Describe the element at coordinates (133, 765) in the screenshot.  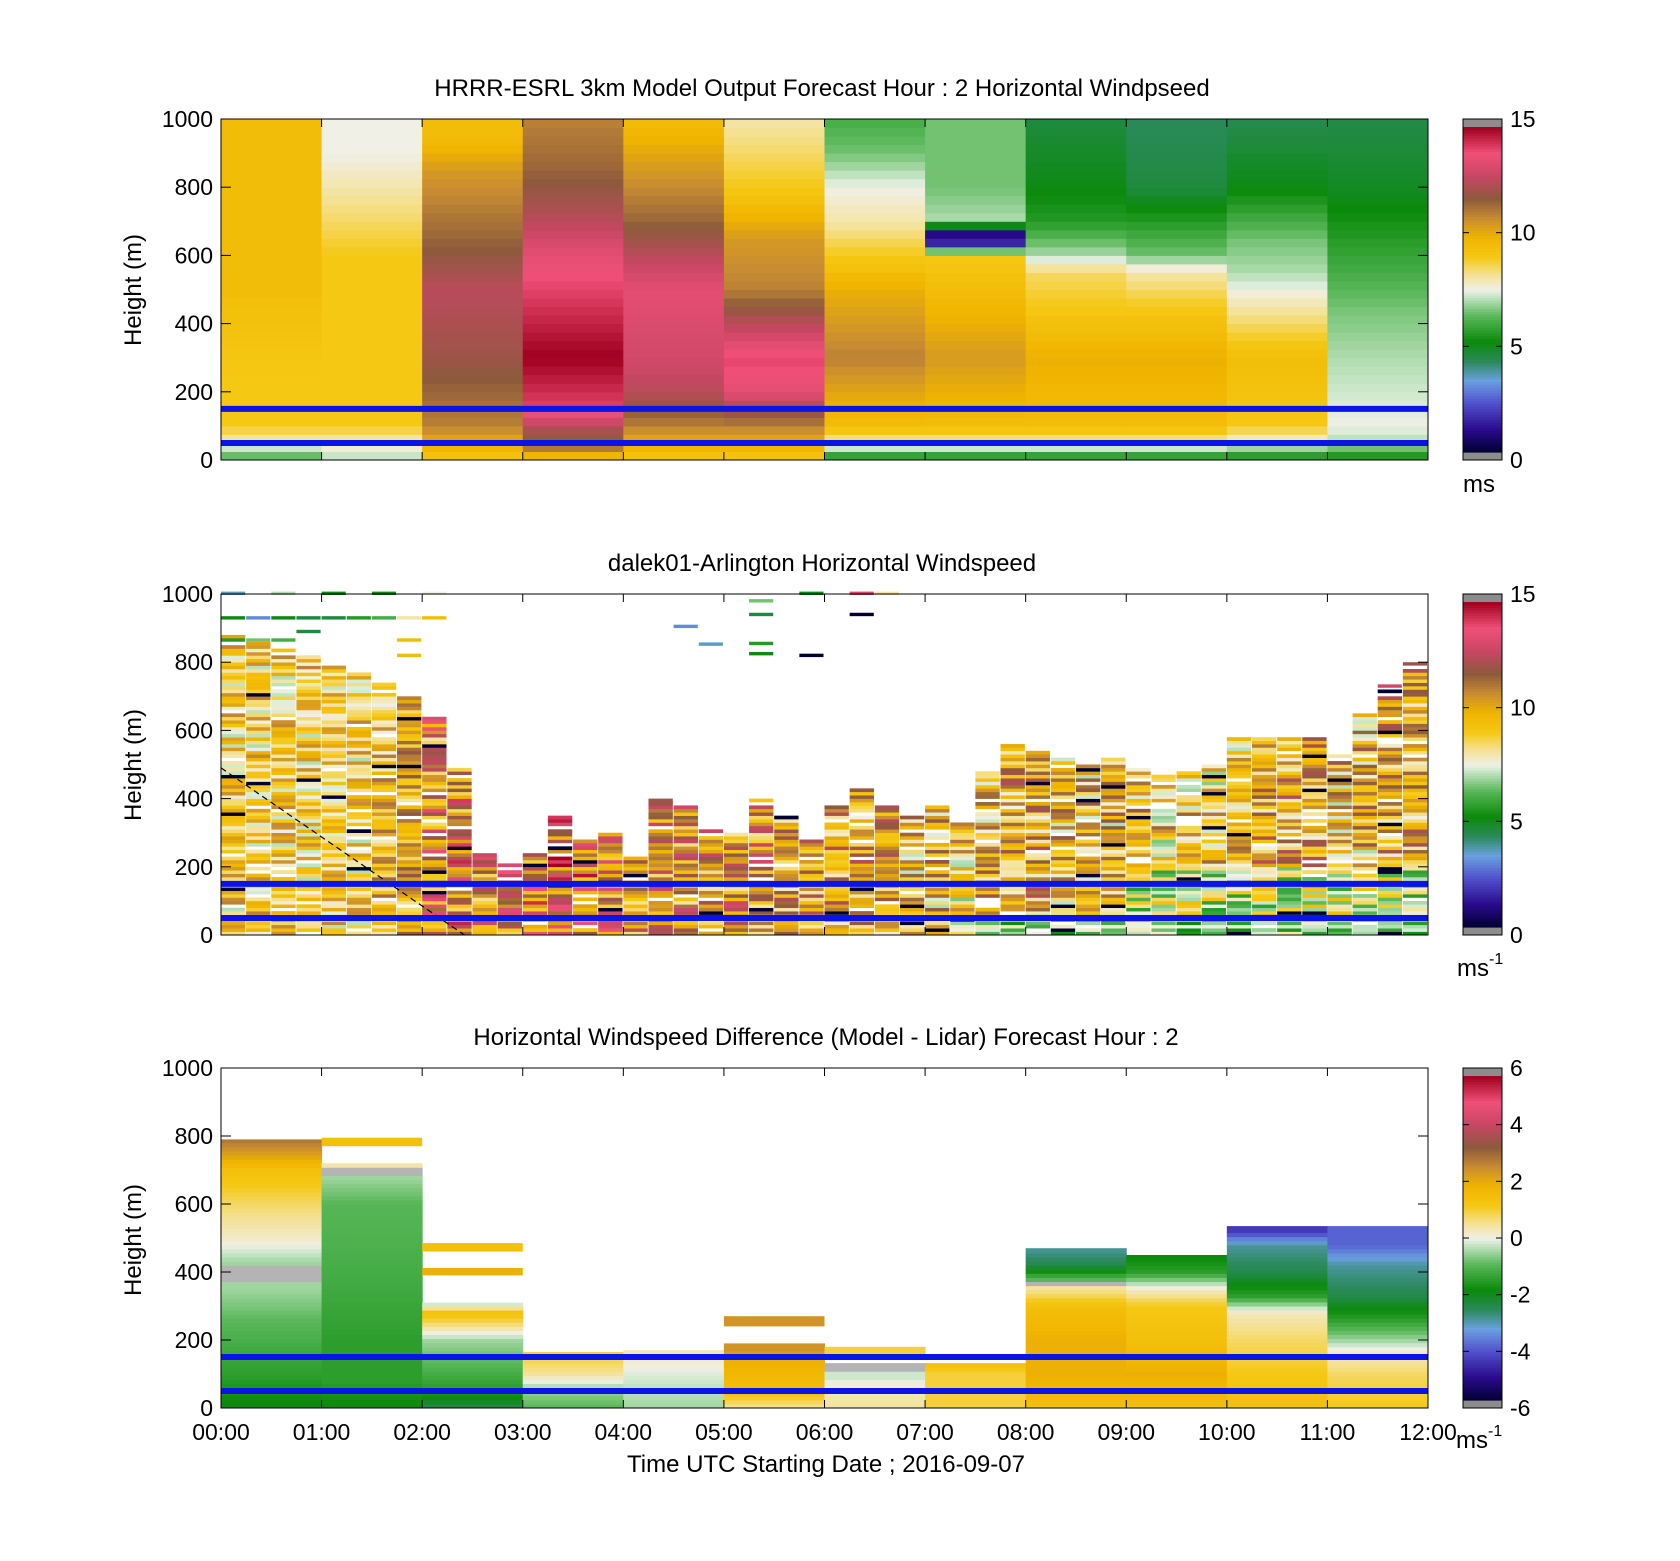
I see `panel-lidar-ylabel: Height (m)` at that location.